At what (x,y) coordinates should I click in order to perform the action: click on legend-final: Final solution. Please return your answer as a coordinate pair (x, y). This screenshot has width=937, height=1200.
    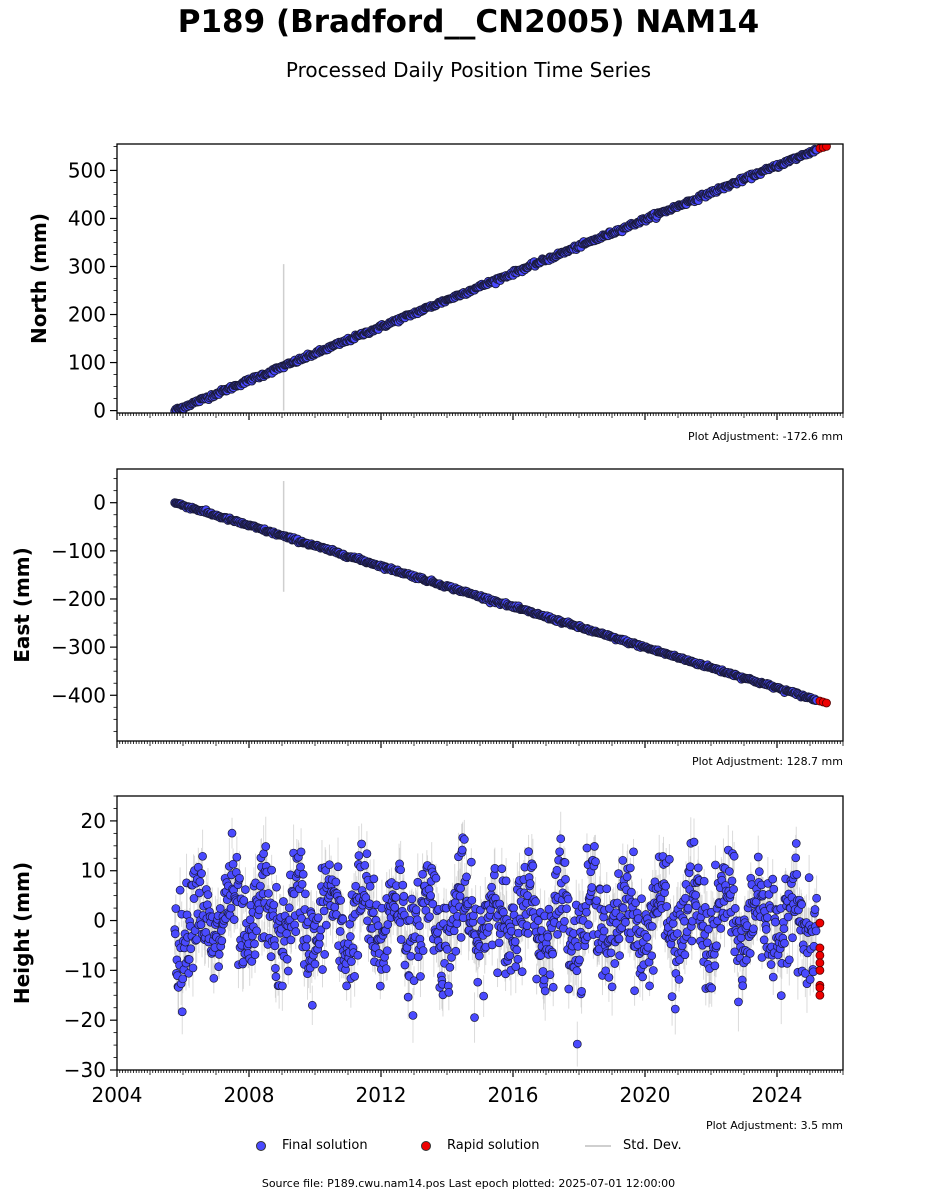
    Looking at the image, I should click on (312, 1145).